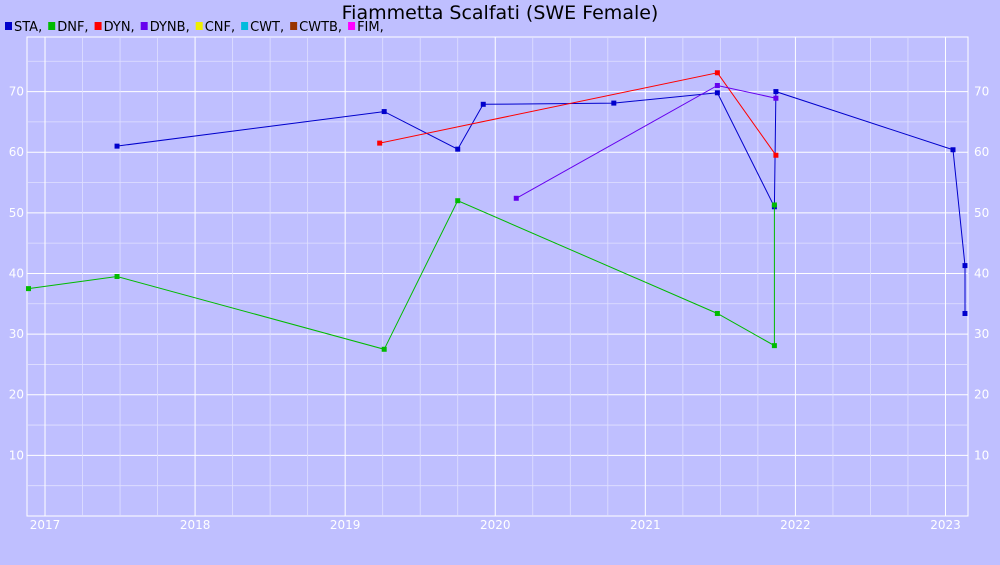 The width and height of the screenshot is (1000, 565). What do you see at coordinates (646, 142) in the screenshot?
I see `series-dynb` at bounding box center [646, 142].